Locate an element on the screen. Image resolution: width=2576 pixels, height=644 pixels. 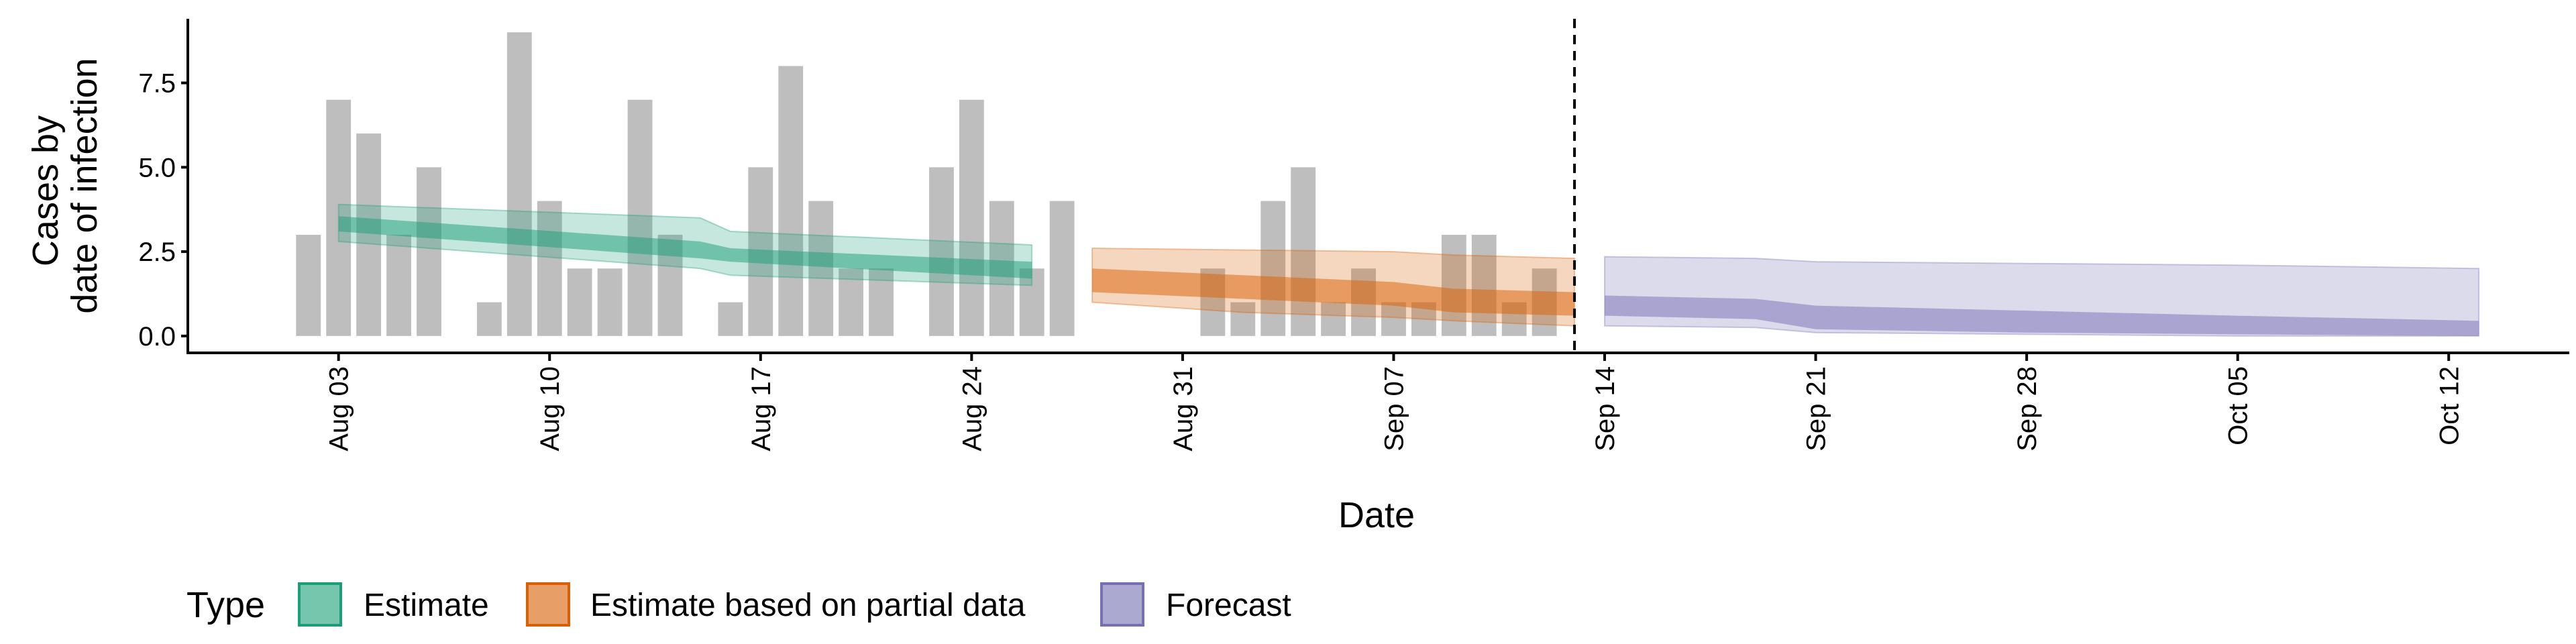
y-tick-label: 2.5 is located at coordinates (157, 252).